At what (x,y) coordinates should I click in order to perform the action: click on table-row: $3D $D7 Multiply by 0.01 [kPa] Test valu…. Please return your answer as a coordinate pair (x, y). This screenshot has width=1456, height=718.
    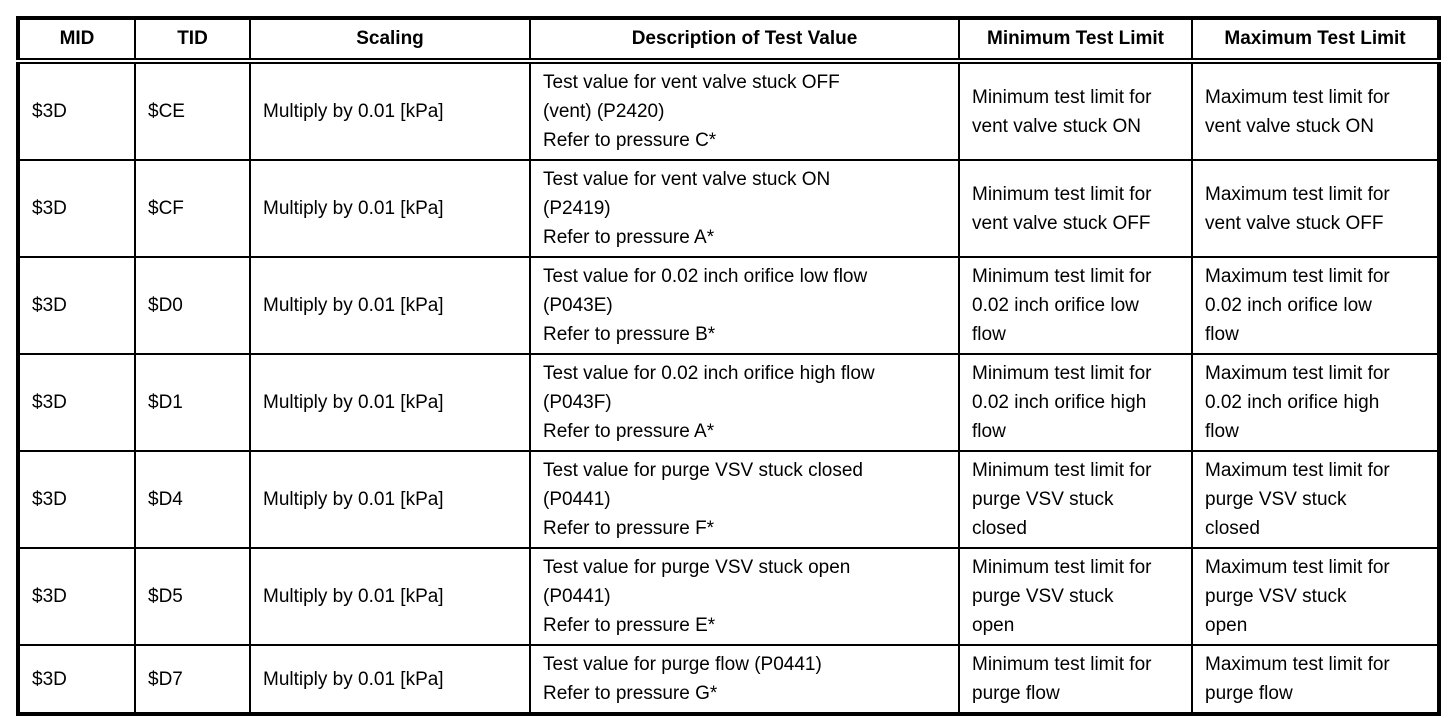
    Looking at the image, I should click on (728, 679).